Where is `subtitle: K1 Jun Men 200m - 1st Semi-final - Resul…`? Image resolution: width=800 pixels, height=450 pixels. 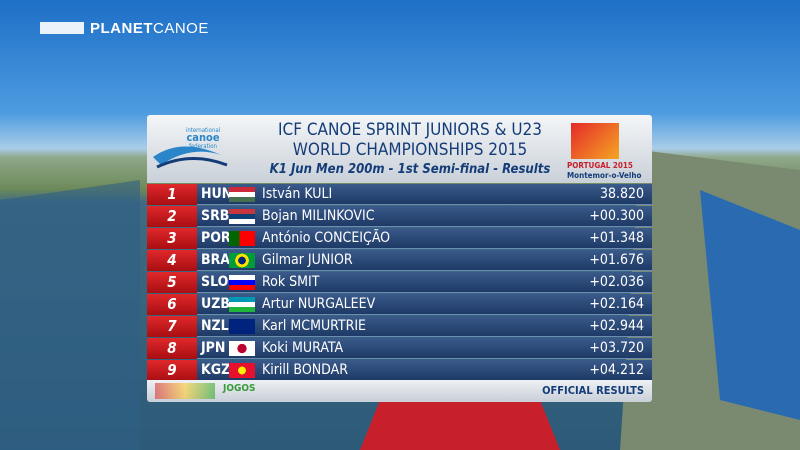 subtitle: K1 Jun Men 200m - 1st Semi-final - Resul… is located at coordinates (410, 169).